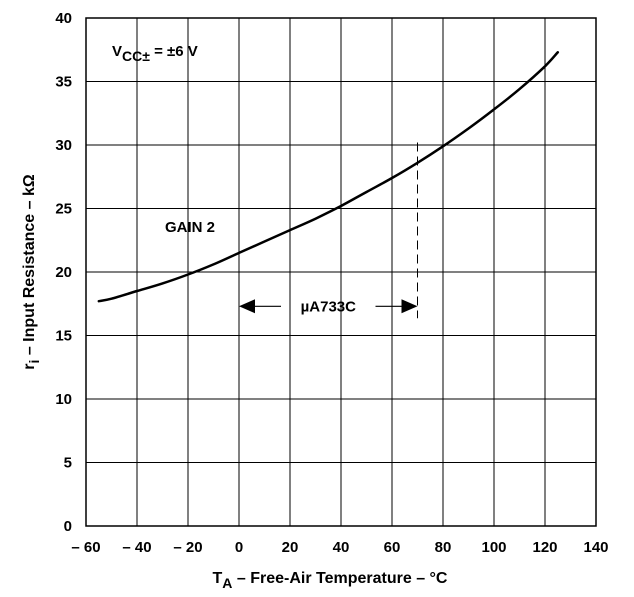 The height and width of the screenshot is (597, 634). Describe the element at coordinates (63, 82) in the screenshot. I see `y-tick-label: 35` at that location.